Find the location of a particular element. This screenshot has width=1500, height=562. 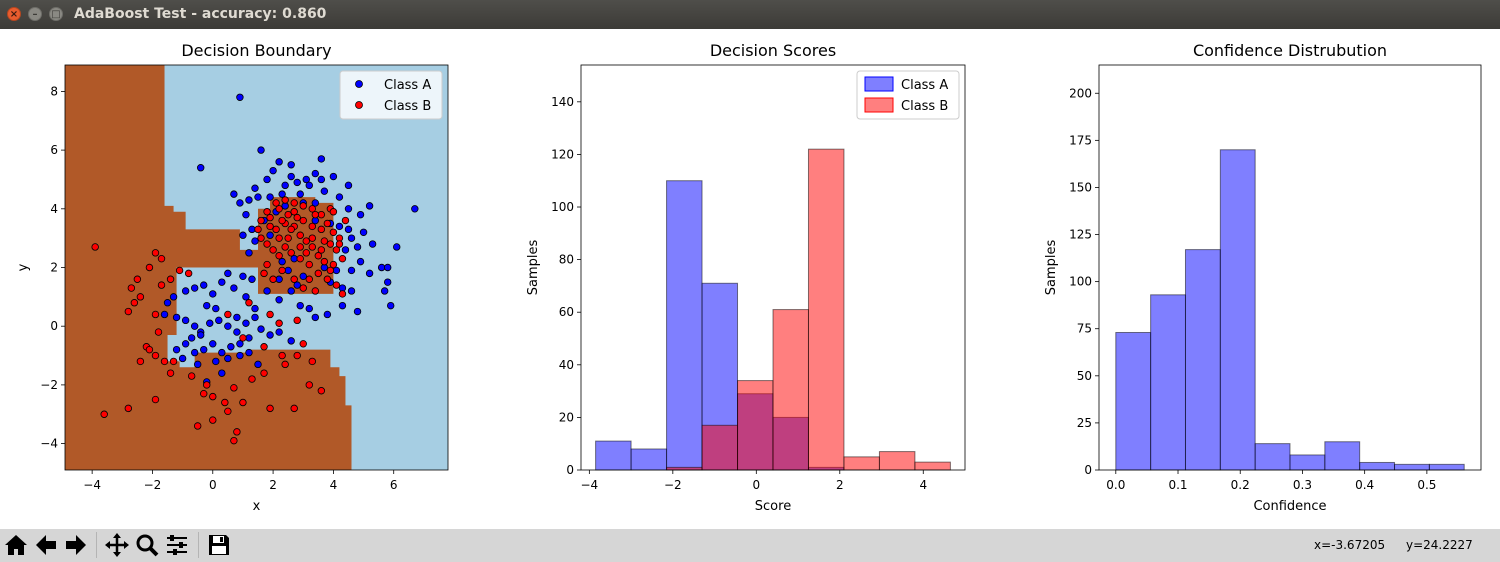

y-tick-label: 0 is located at coordinates (1088, 470).